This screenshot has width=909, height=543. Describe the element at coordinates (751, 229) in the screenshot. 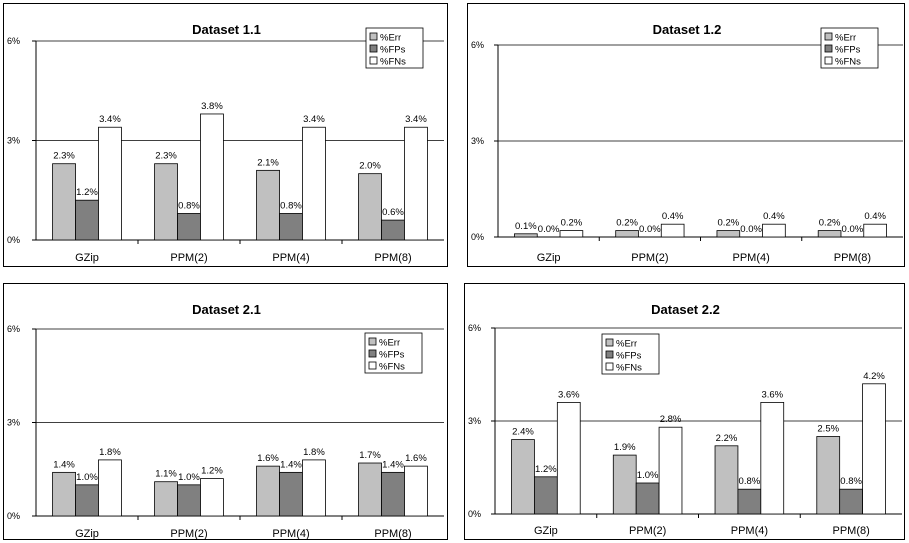

I see `data-label-fps-ppm-4: 0.0%` at that location.